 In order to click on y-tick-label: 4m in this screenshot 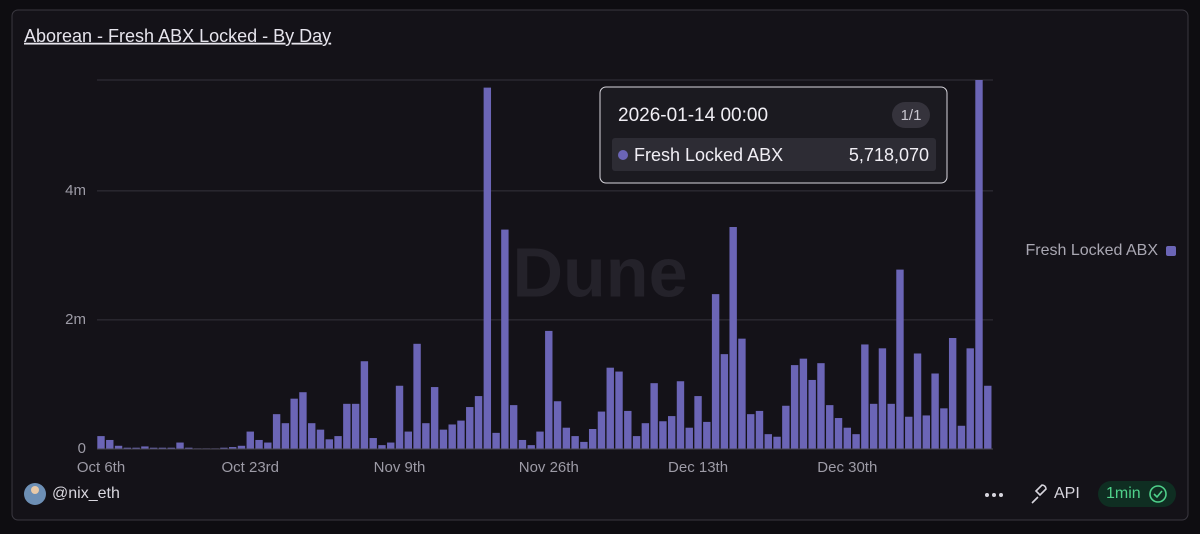, I will do `click(75, 190)`.